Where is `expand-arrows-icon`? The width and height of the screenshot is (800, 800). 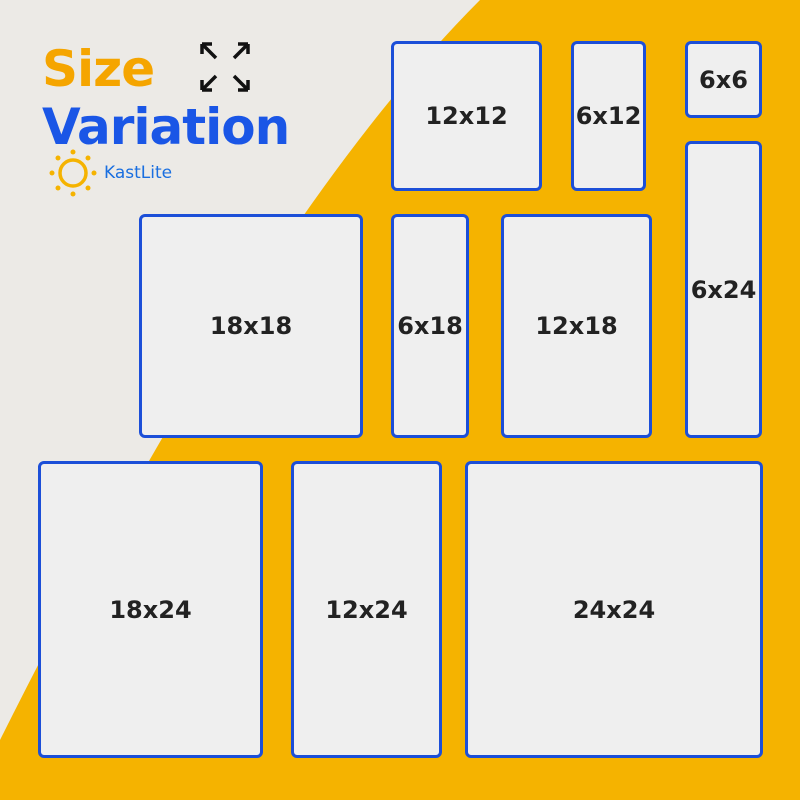 expand-arrows-icon is located at coordinates (225, 67).